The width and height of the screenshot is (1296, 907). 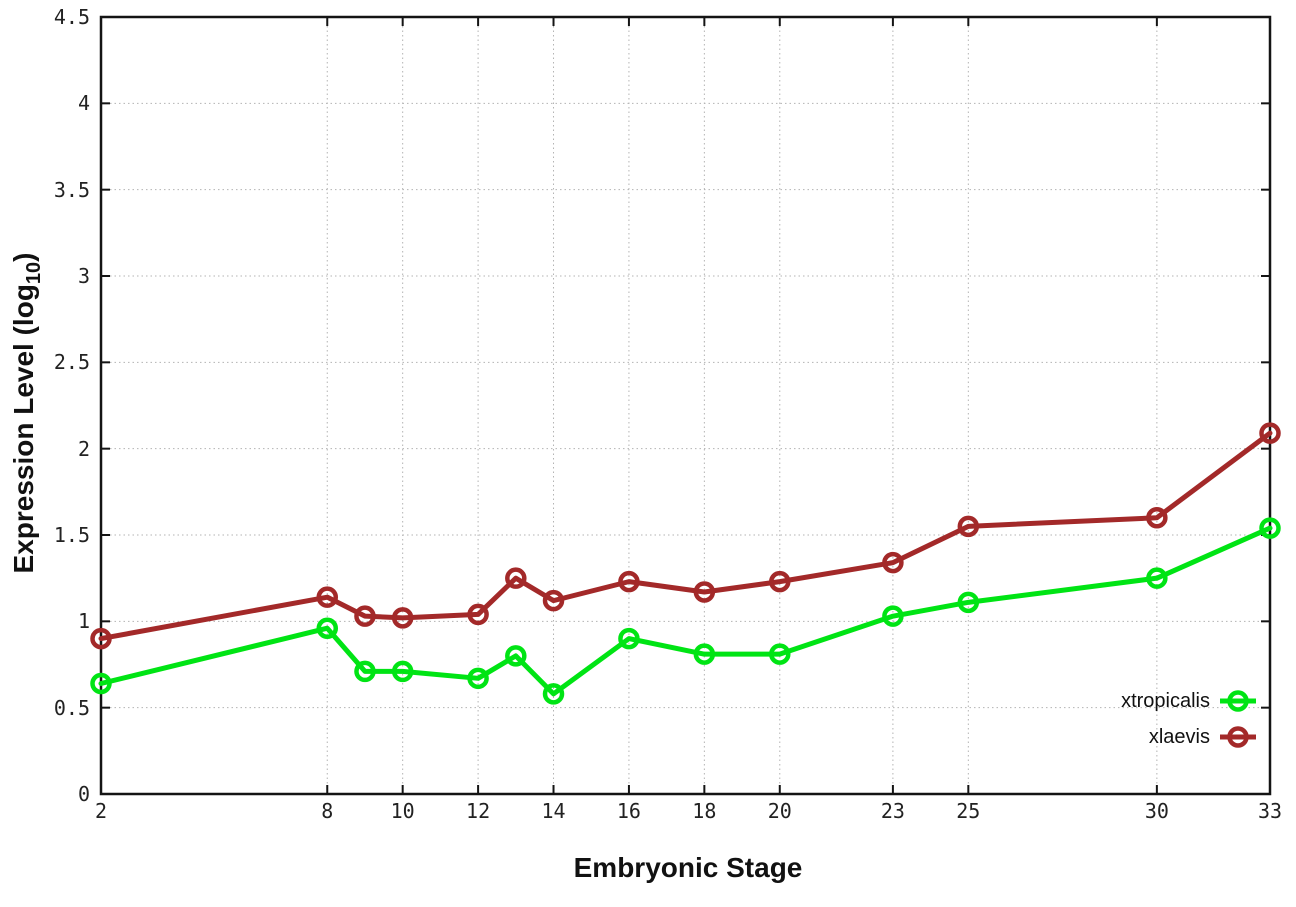 What do you see at coordinates (83, 621) in the screenshot?
I see `y-tick-label: 1` at bounding box center [83, 621].